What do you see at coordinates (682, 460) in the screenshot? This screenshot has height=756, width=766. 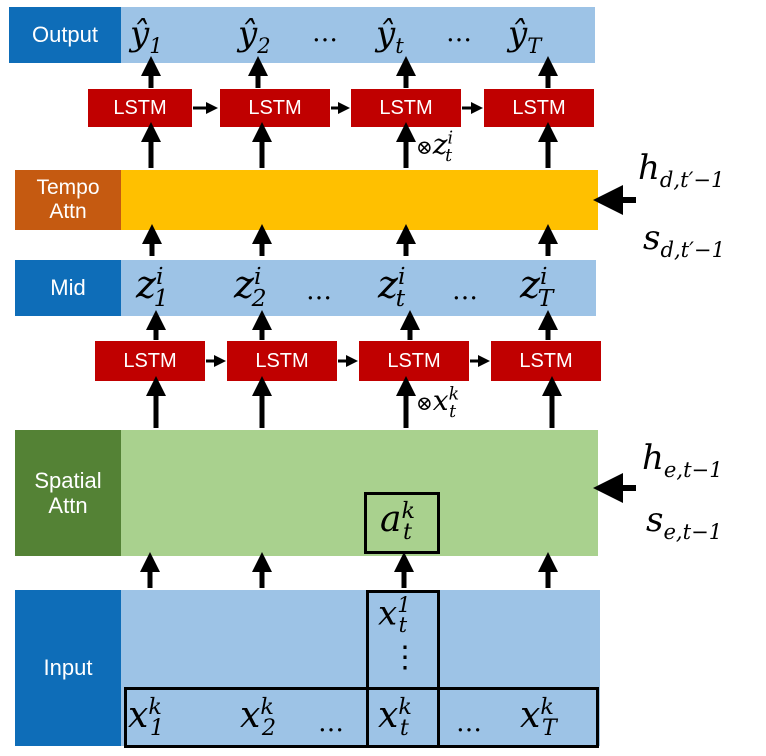 I see `encoder-hidden-state: he,t−1` at bounding box center [682, 460].